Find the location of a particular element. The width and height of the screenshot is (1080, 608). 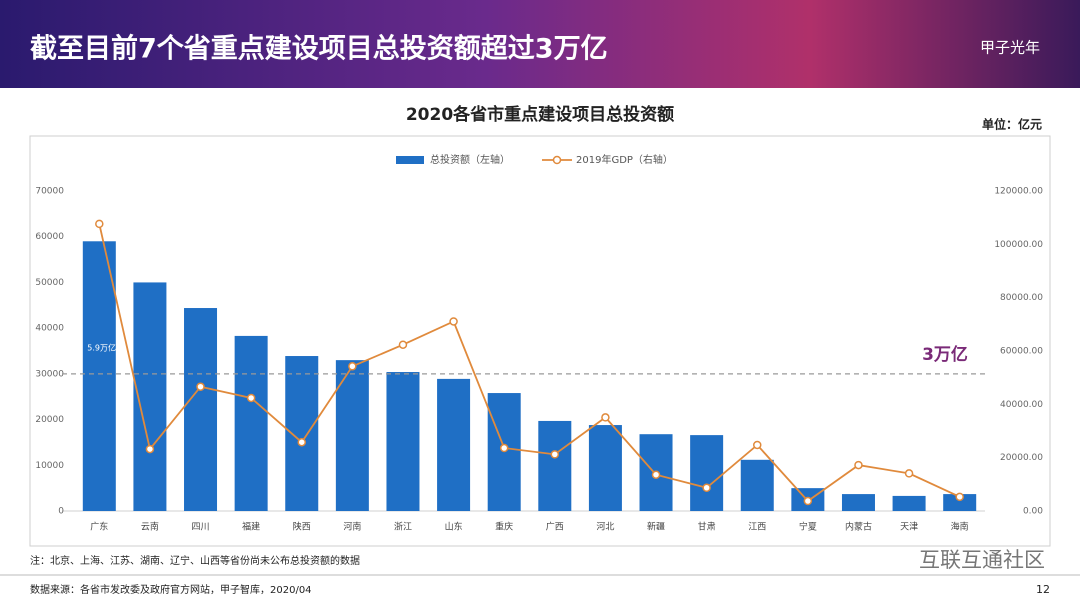

x-tick-label: 四川 is located at coordinates (201, 528).